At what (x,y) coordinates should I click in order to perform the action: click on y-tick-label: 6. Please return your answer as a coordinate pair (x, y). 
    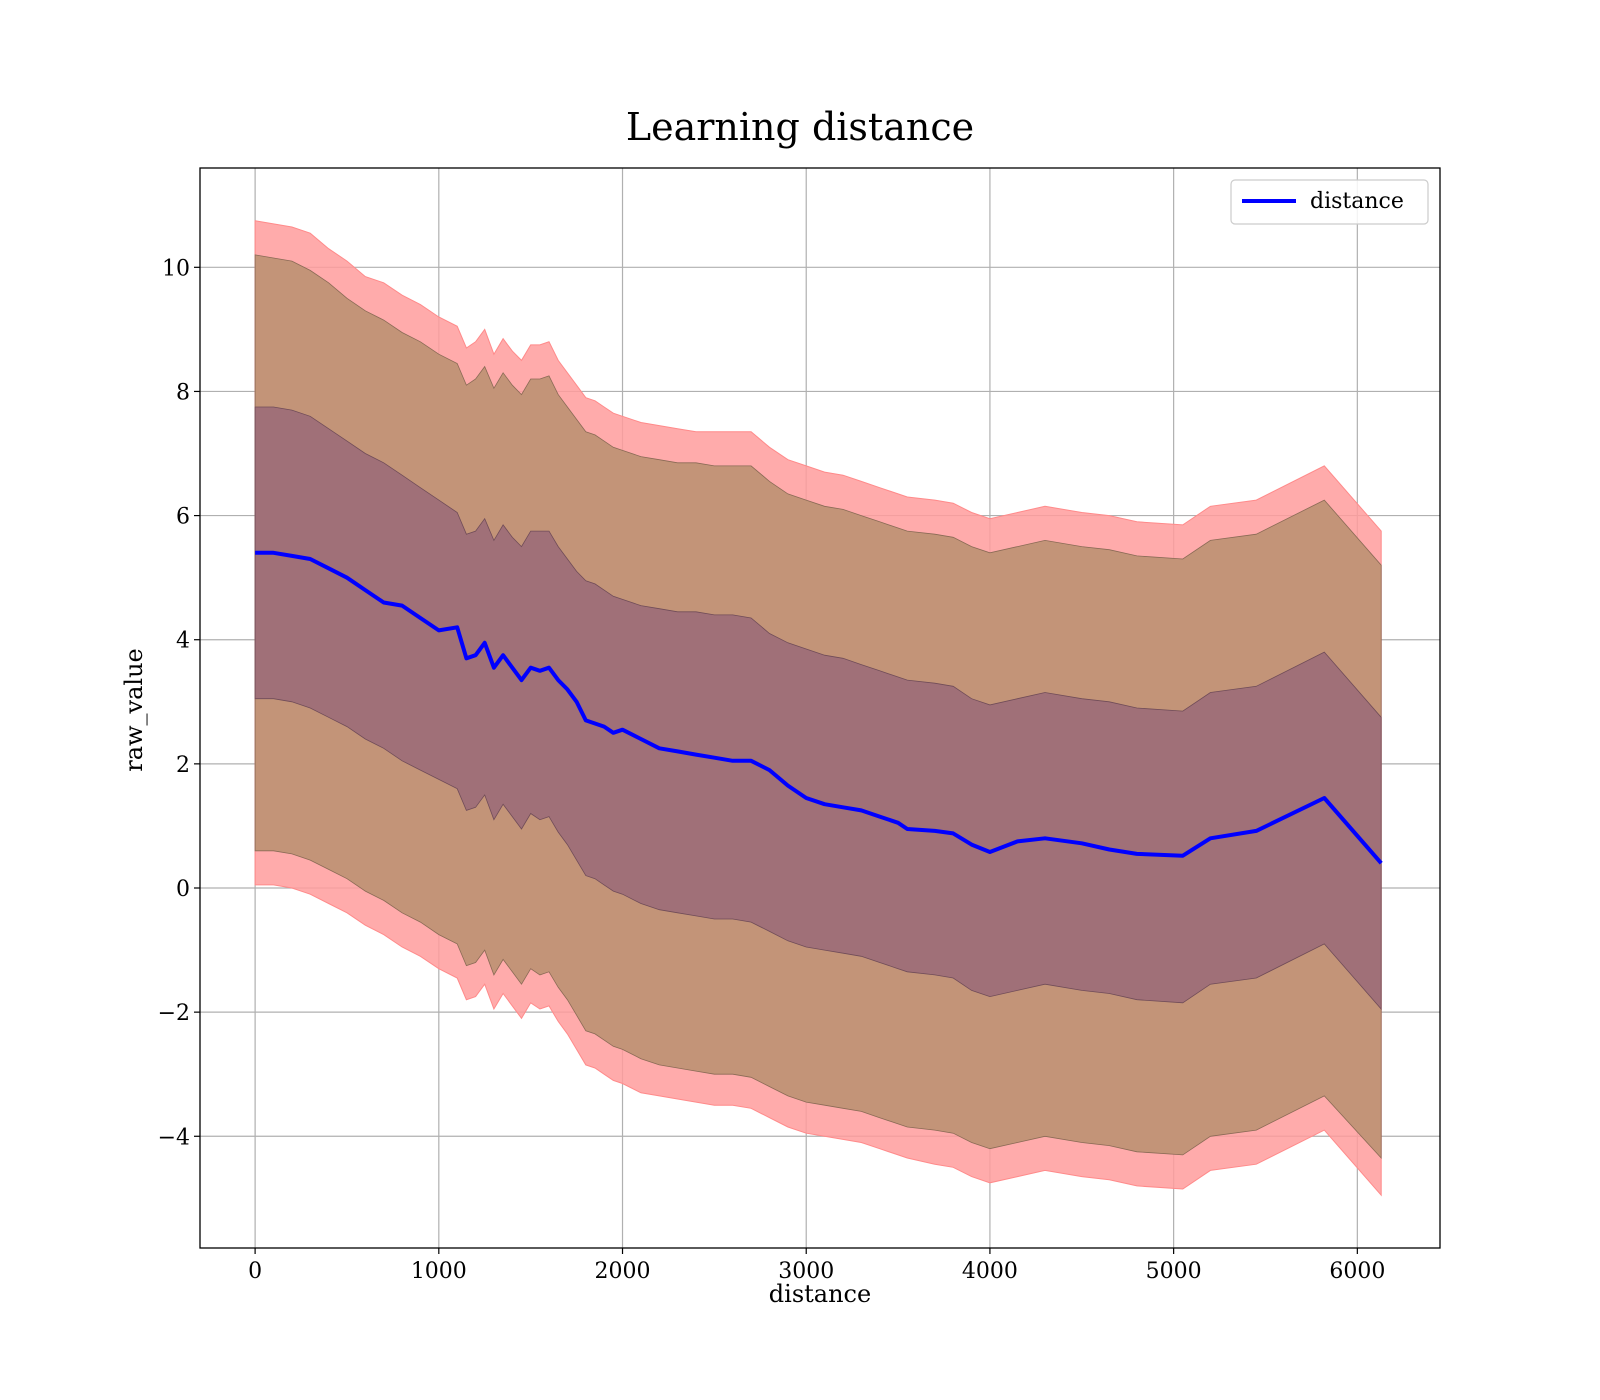
    Looking at the image, I should click on (183, 517).